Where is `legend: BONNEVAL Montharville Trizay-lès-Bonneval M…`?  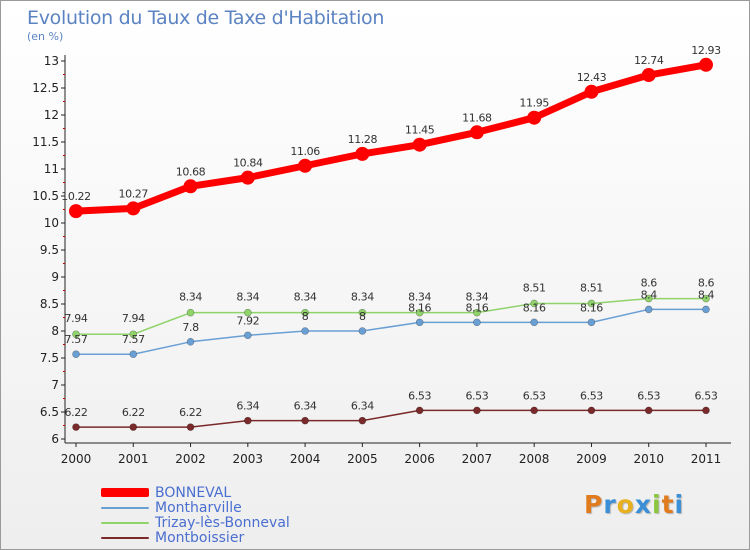 legend: BONNEVAL Montharville Trizay-lès-Bonneval M… is located at coordinates (195, 515).